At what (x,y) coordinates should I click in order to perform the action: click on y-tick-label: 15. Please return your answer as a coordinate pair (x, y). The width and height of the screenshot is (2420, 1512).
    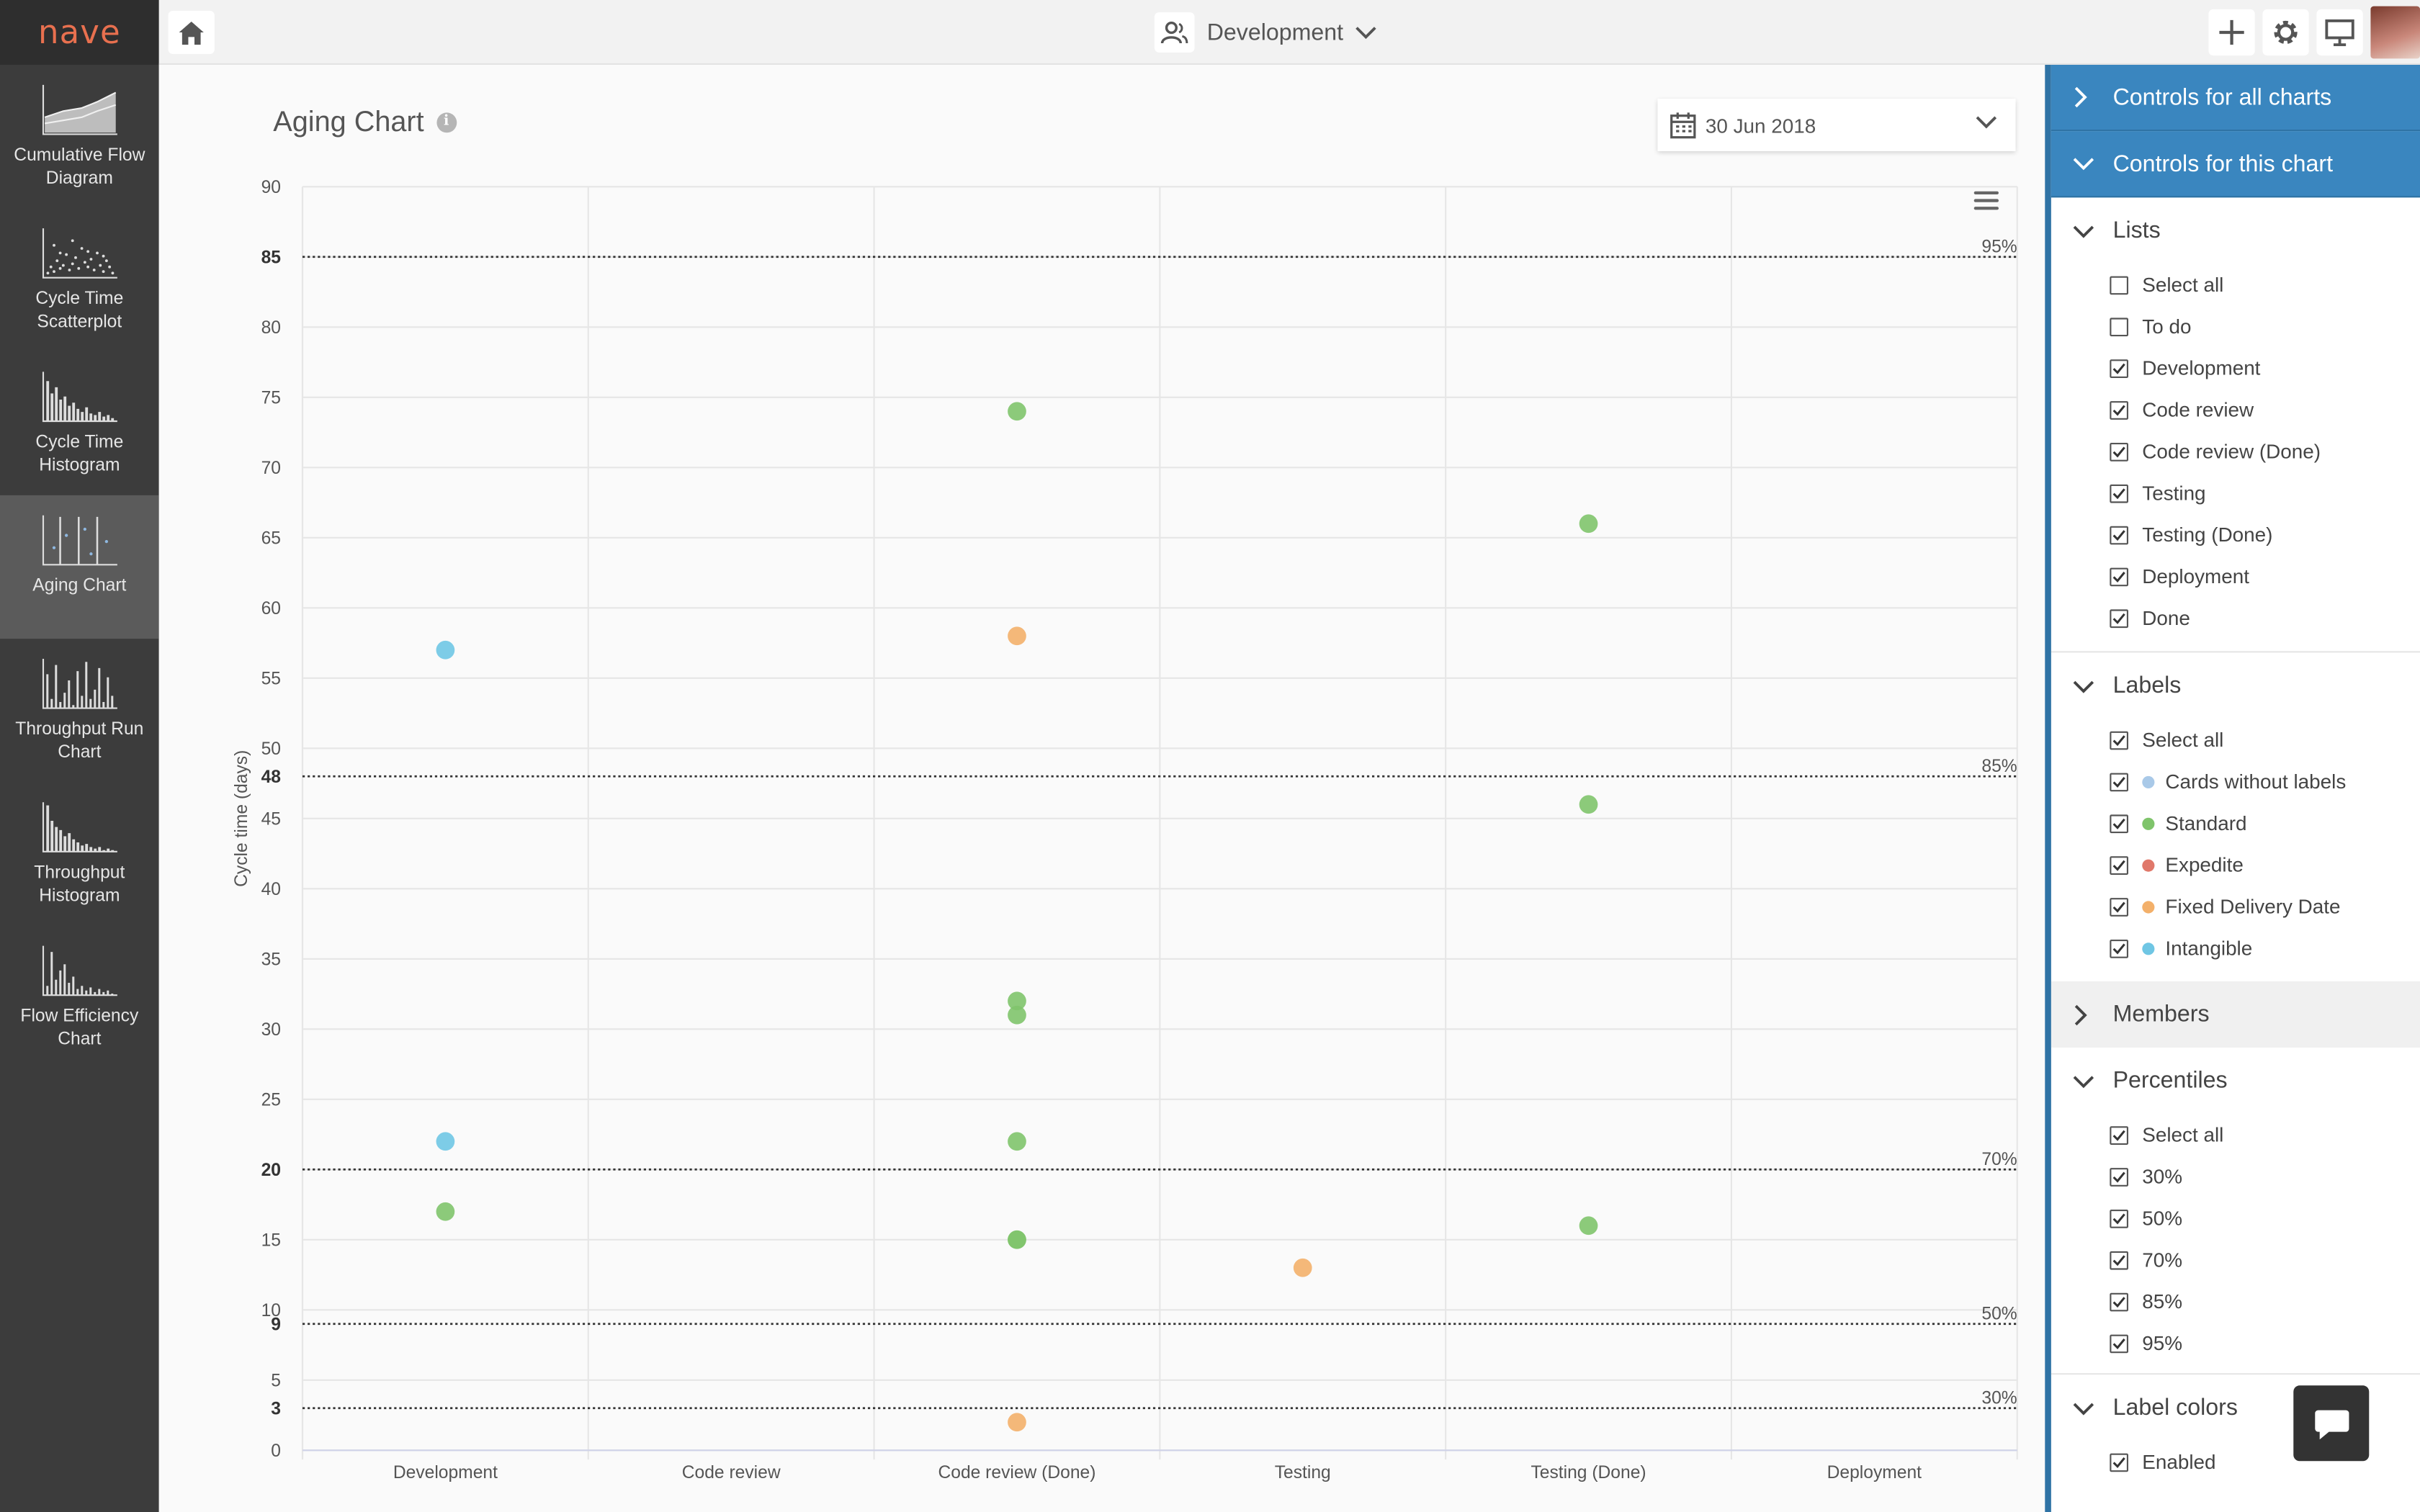
    Looking at the image, I should click on (271, 1240).